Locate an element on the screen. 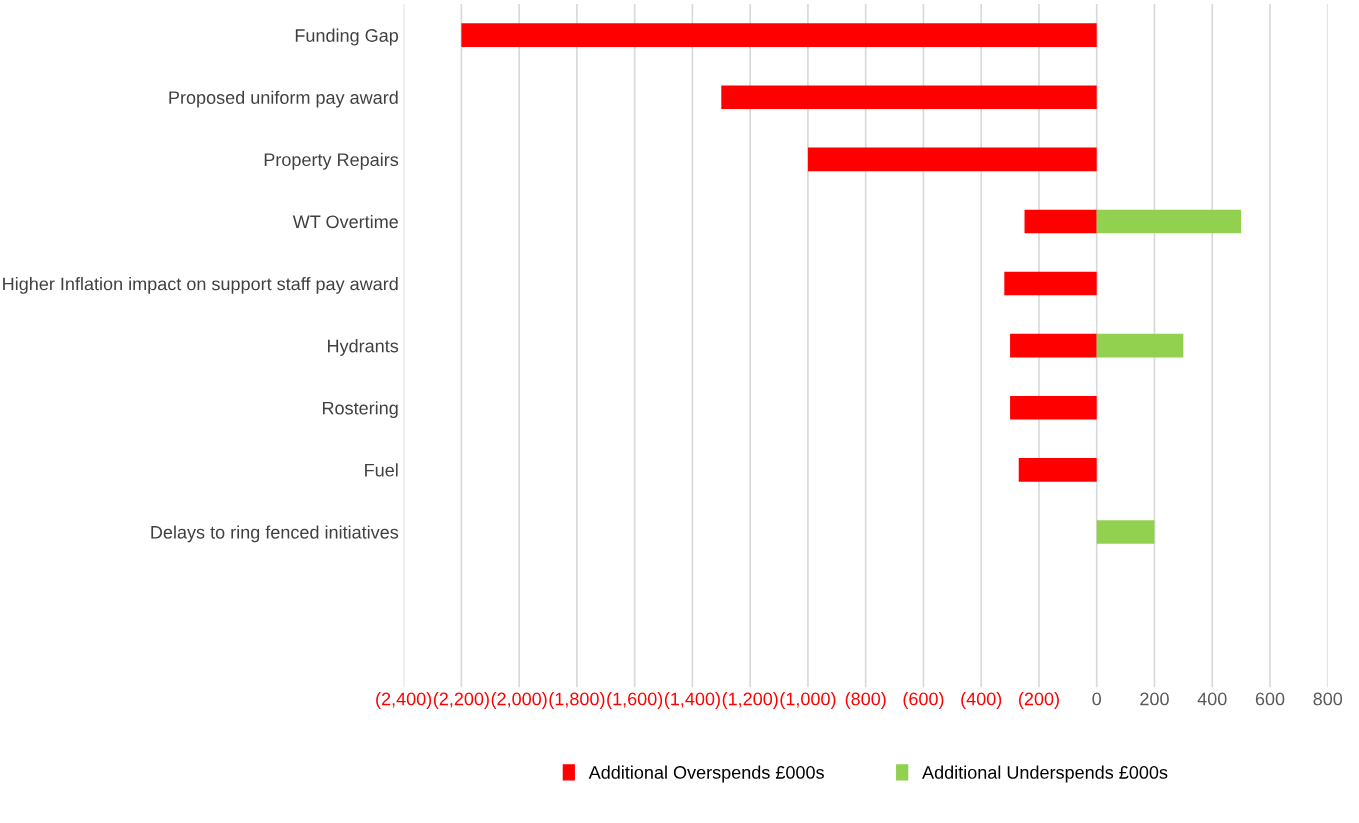 The width and height of the screenshot is (1359, 823). y-tick-label: Higher Inflation impact on support staff pay award is located at coordinates (200, 285).